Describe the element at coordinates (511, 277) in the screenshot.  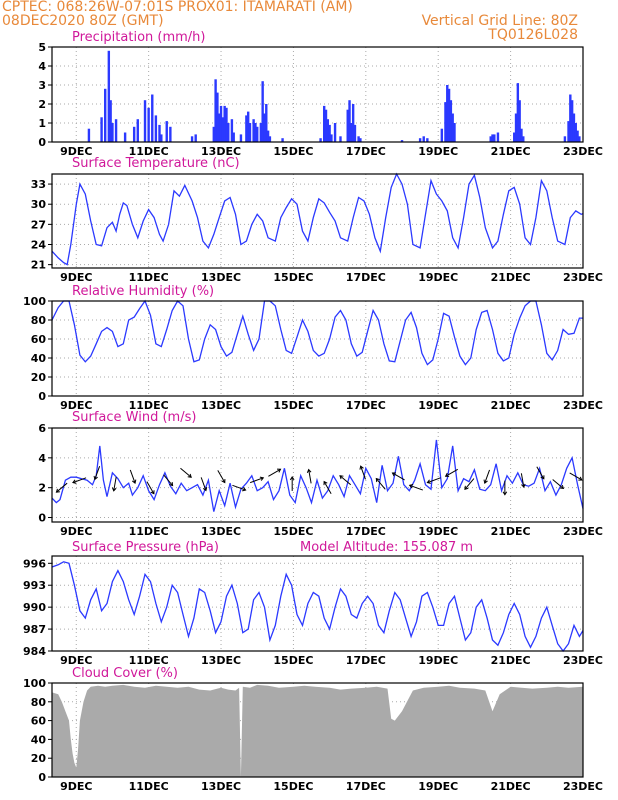
I see `temp-xtick-label: 21DEC` at that location.